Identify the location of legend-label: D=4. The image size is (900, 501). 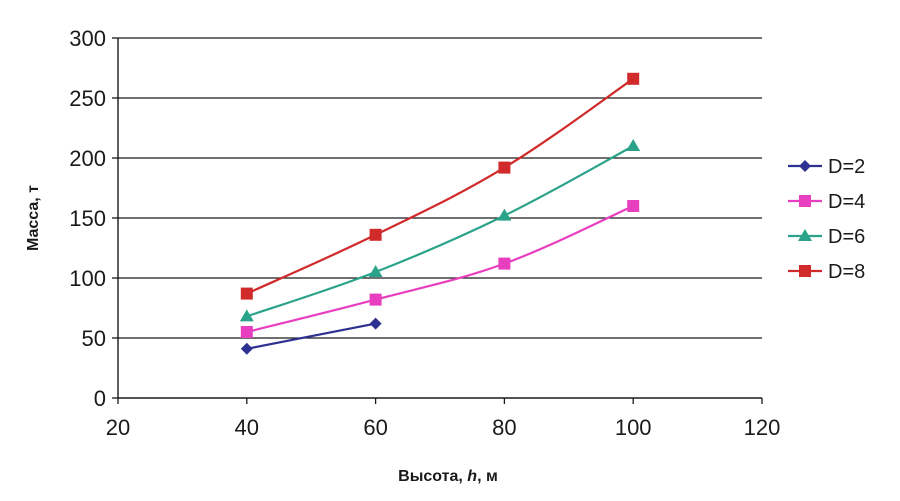
(846, 202).